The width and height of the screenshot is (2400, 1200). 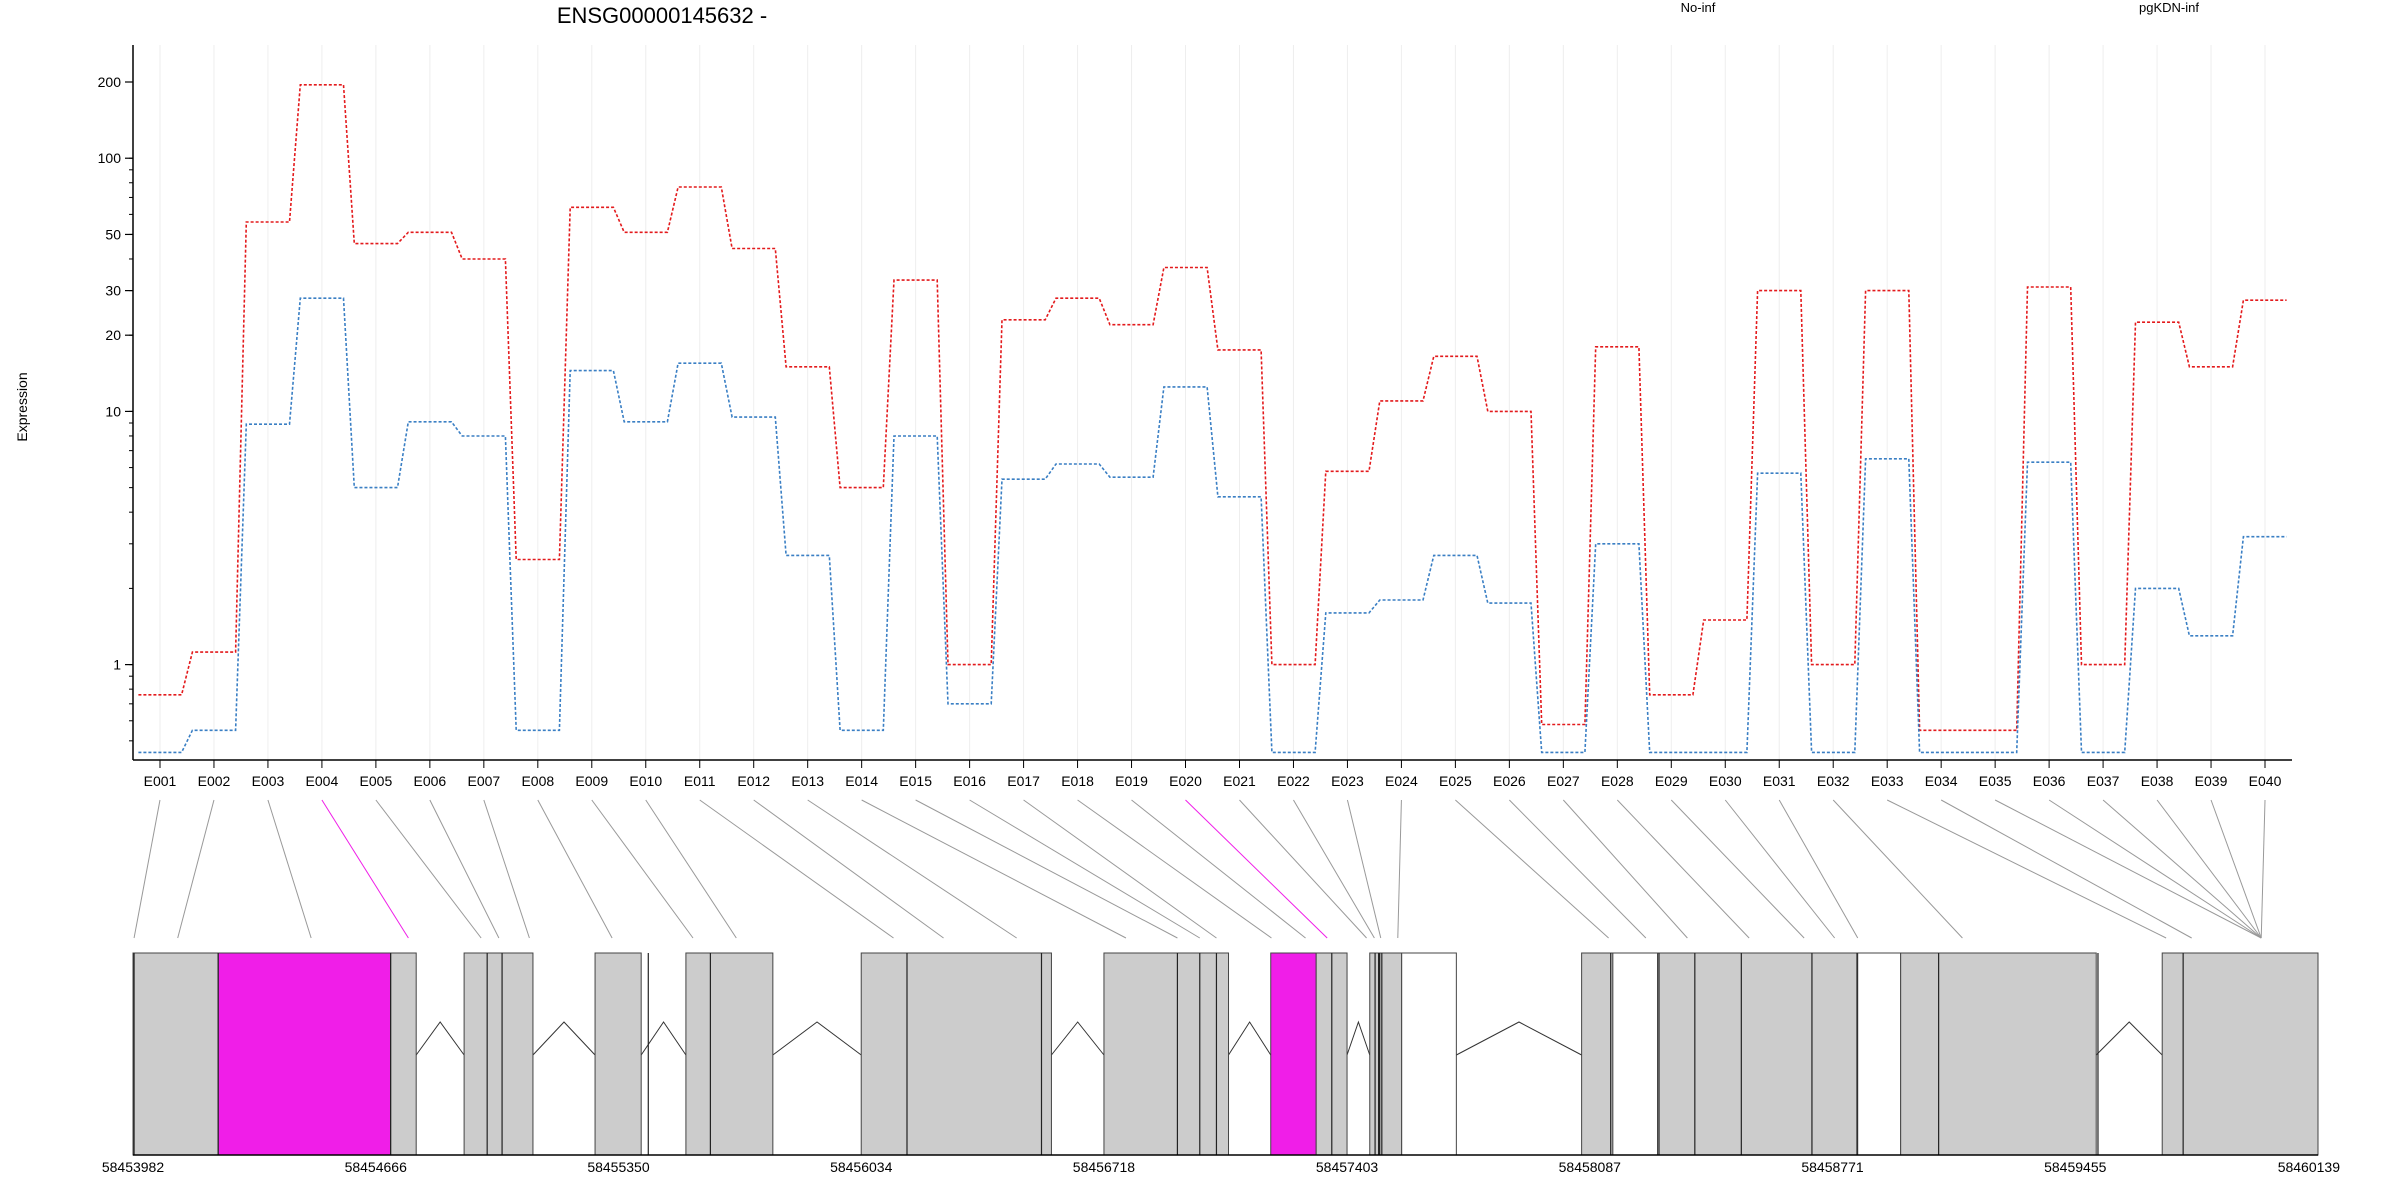 What do you see at coordinates (1698, 7) in the screenshot?
I see `legend-no-inf: No-inf` at bounding box center [1698, 7].